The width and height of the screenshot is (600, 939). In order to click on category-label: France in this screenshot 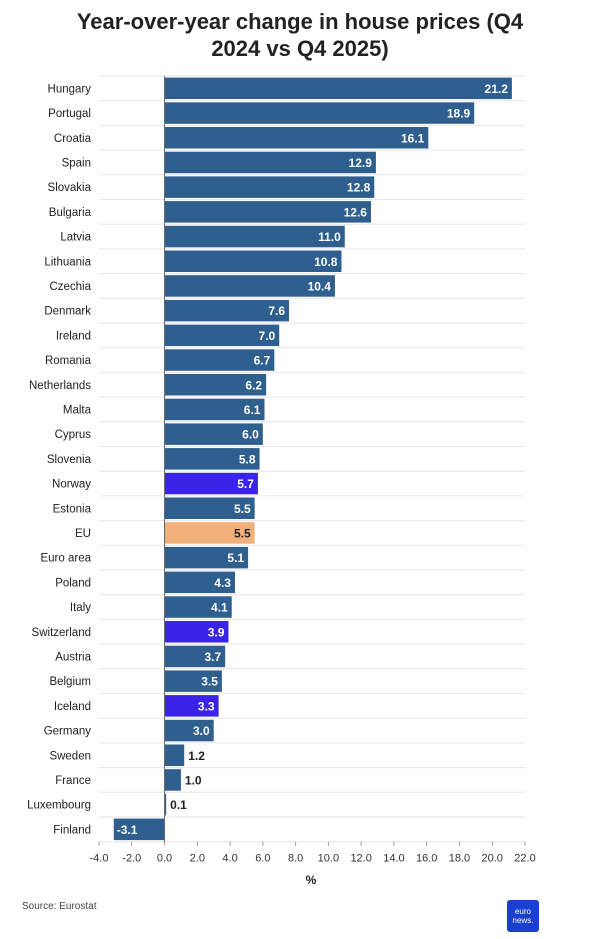, I will do `click(73, 781)`.